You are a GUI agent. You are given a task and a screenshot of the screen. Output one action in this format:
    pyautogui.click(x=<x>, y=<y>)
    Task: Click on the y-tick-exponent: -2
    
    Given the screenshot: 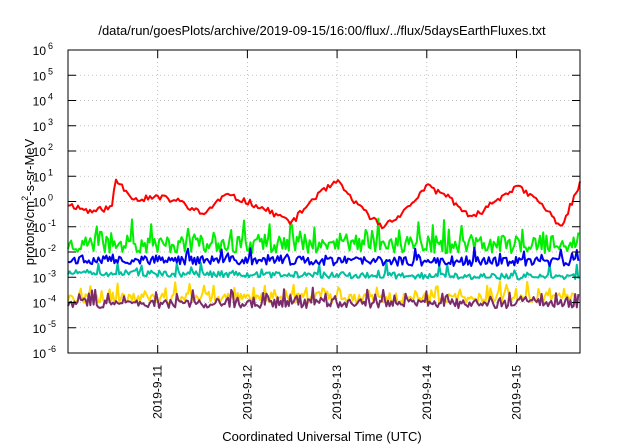 What is the action you would take?
    pyautogui.click(x=52, y=248)
    